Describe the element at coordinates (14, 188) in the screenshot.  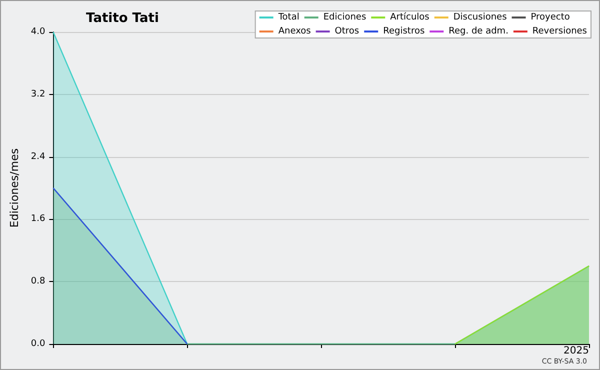
I see `y-axis-title: Ediciones/mes` at that location.